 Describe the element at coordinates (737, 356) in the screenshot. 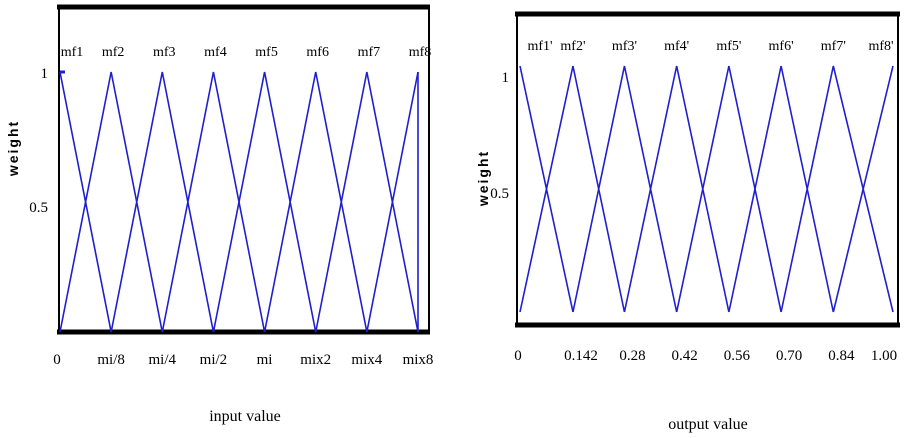

I see `right-x-tick-label: 0.56` at that location.